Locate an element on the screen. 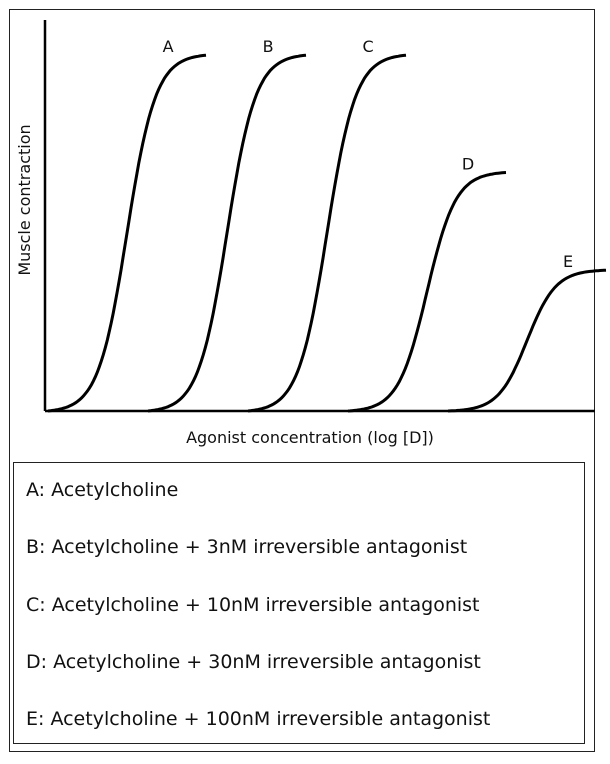  curve-label-c: C is located at coordinates (368, 46).